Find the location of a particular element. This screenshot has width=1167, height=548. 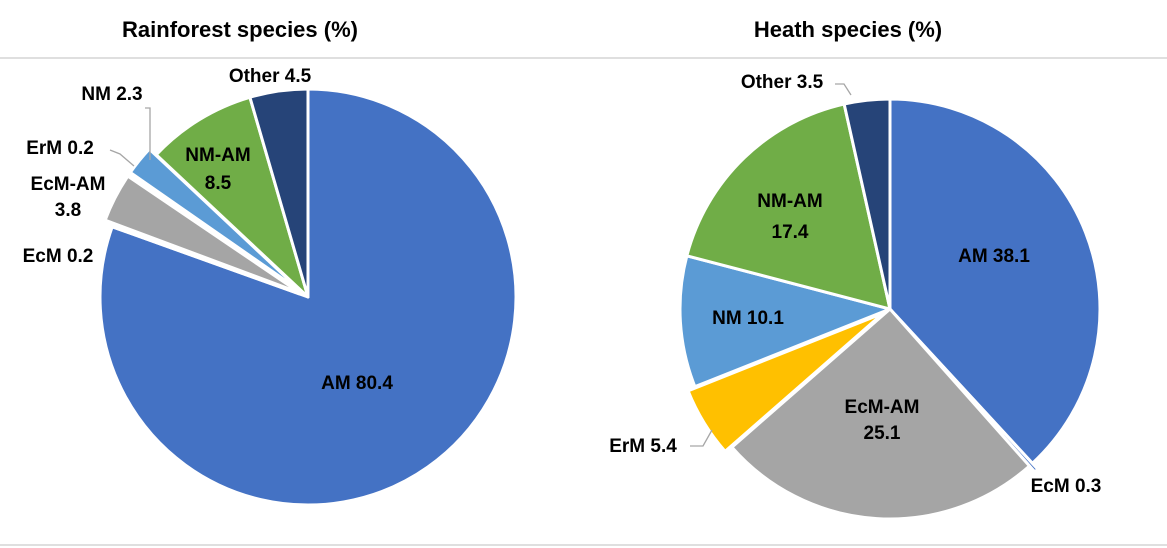

data-label-line: Other 4.5 is located at coordinates (270, 76).